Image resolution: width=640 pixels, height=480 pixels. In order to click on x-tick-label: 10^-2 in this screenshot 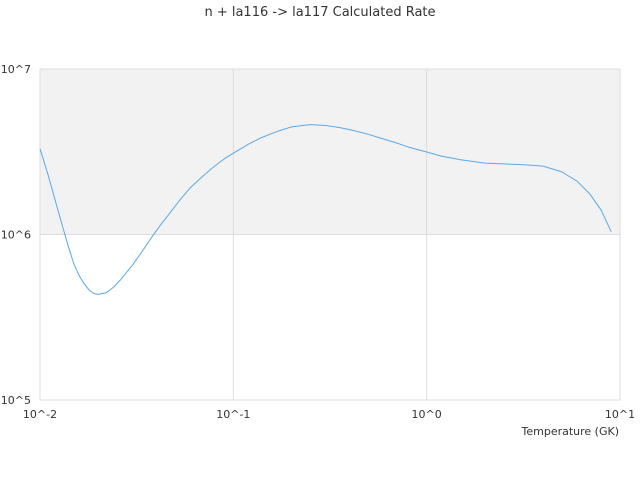, I will do `click(40, 414)`.